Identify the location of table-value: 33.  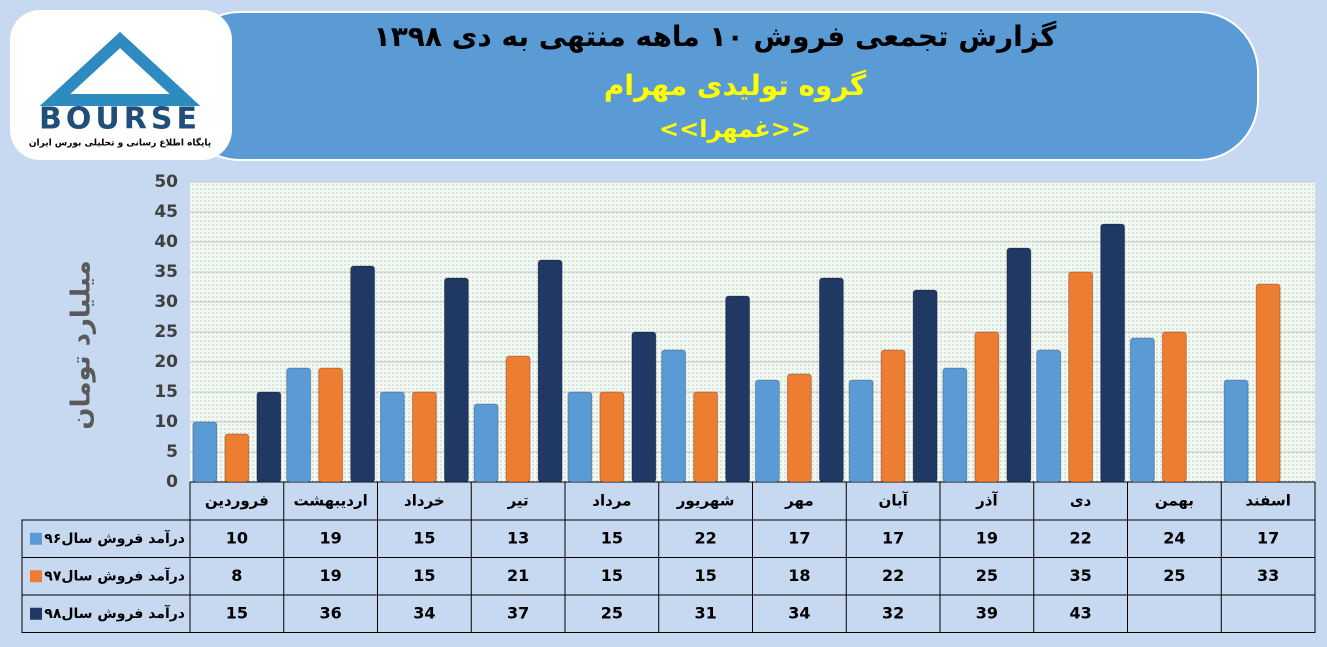
(1268, 575).